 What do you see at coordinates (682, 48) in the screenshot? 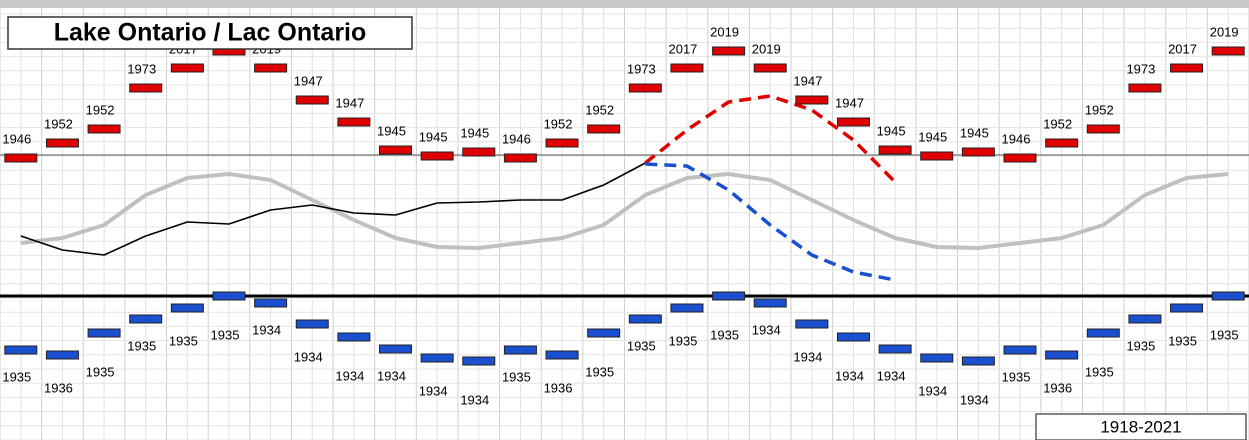
I see `year-label: 2017` at bounding box center [682, 48].